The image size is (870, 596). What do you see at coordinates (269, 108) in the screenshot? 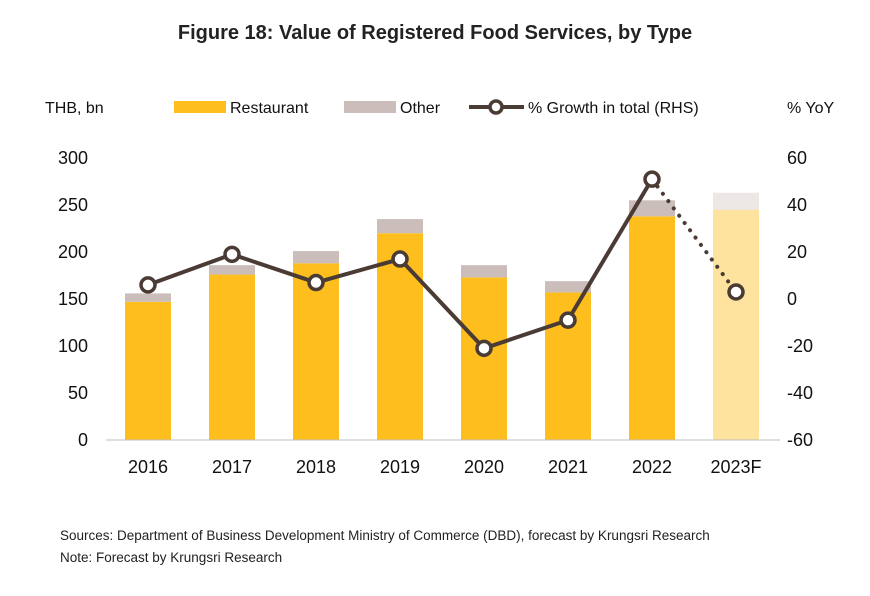
I see `legend-label-restaurant: Restaurant` at bounding box center [269, 108].